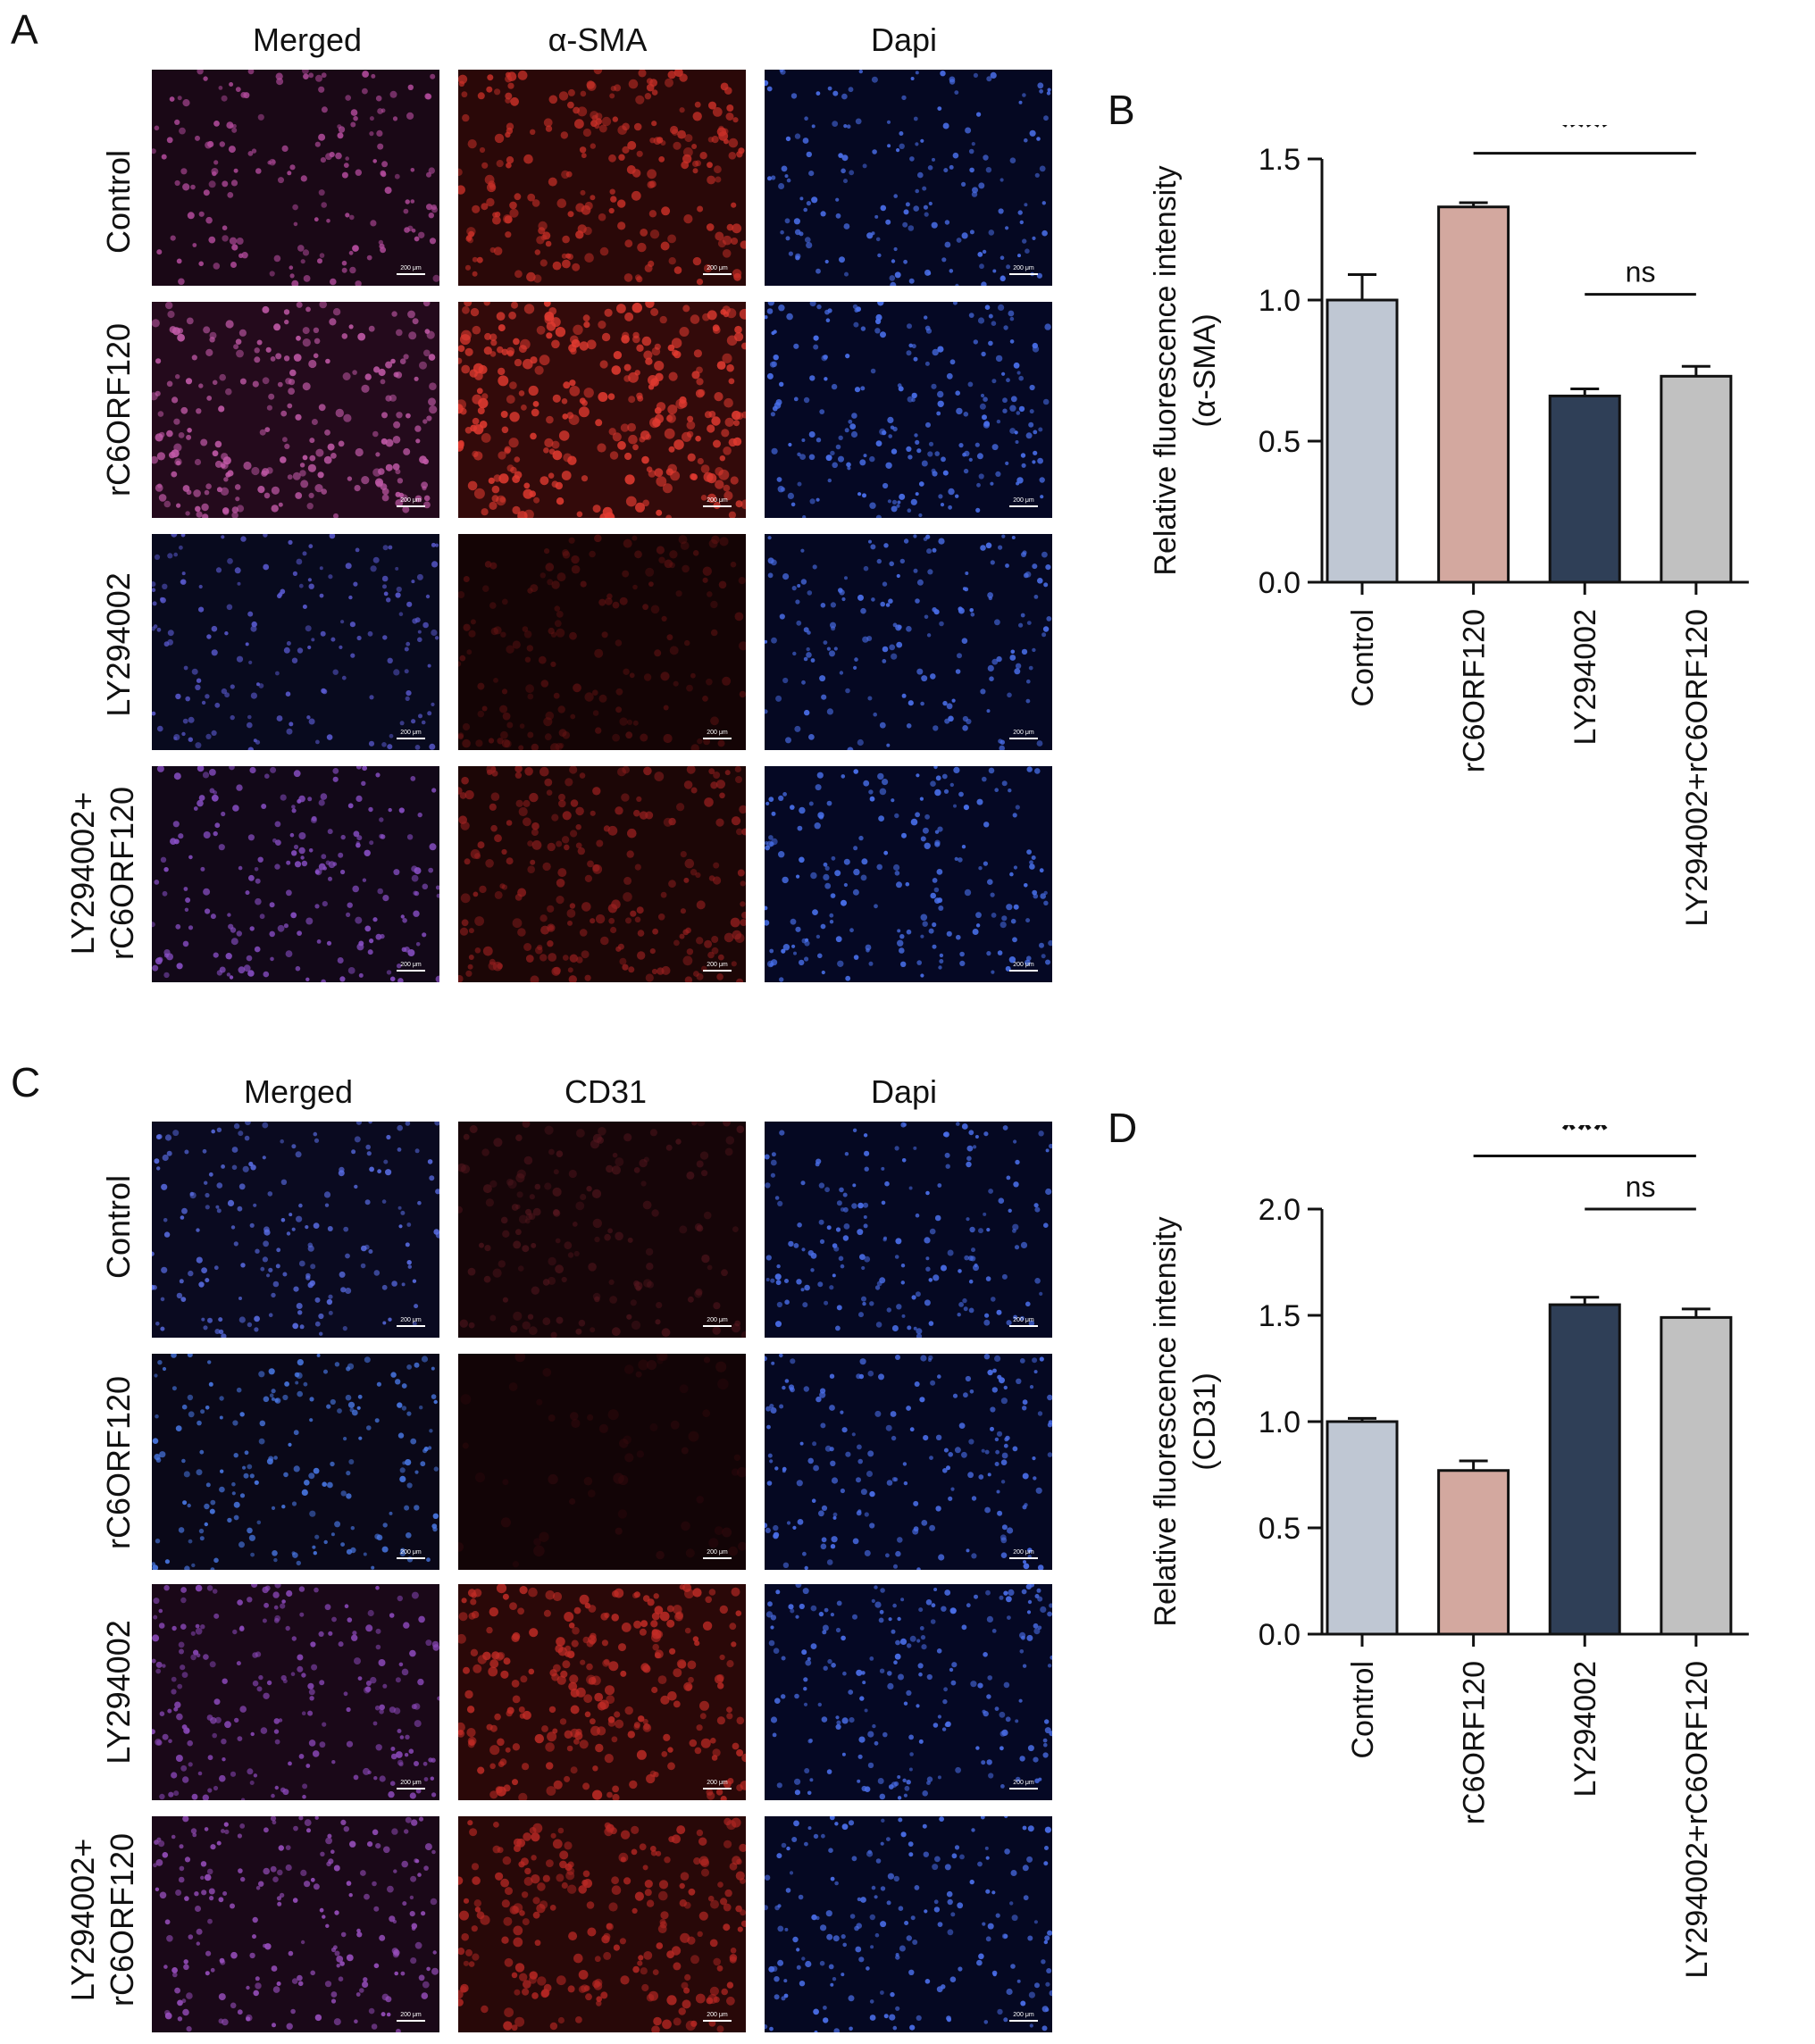 This screenshot has height=2044, width=1815. Describe the element at coordinates (908, 178) in the screenshot. I see `micrograph-a-row1-dapi: 200 μm` at that location.